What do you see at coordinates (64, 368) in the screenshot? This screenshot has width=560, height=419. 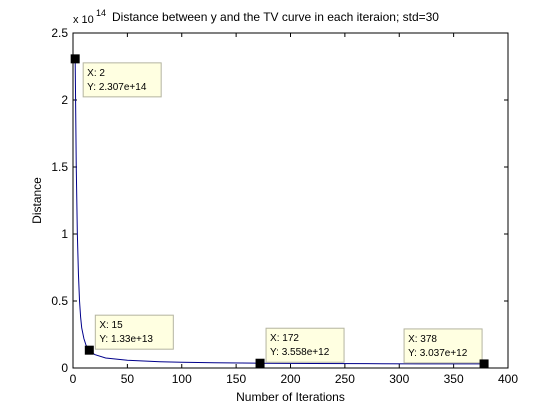 I see `y-tick-label: 0` at bounding box center [64, 368].